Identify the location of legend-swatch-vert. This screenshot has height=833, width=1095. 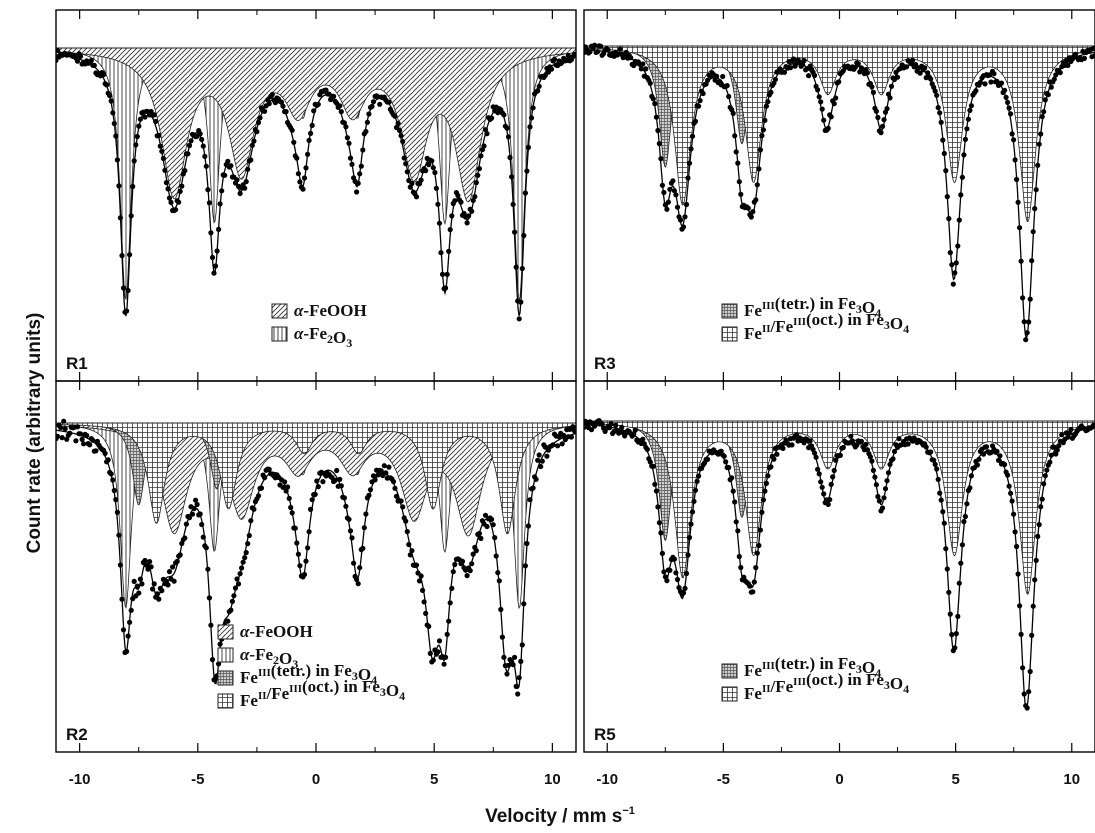
(225, 655).